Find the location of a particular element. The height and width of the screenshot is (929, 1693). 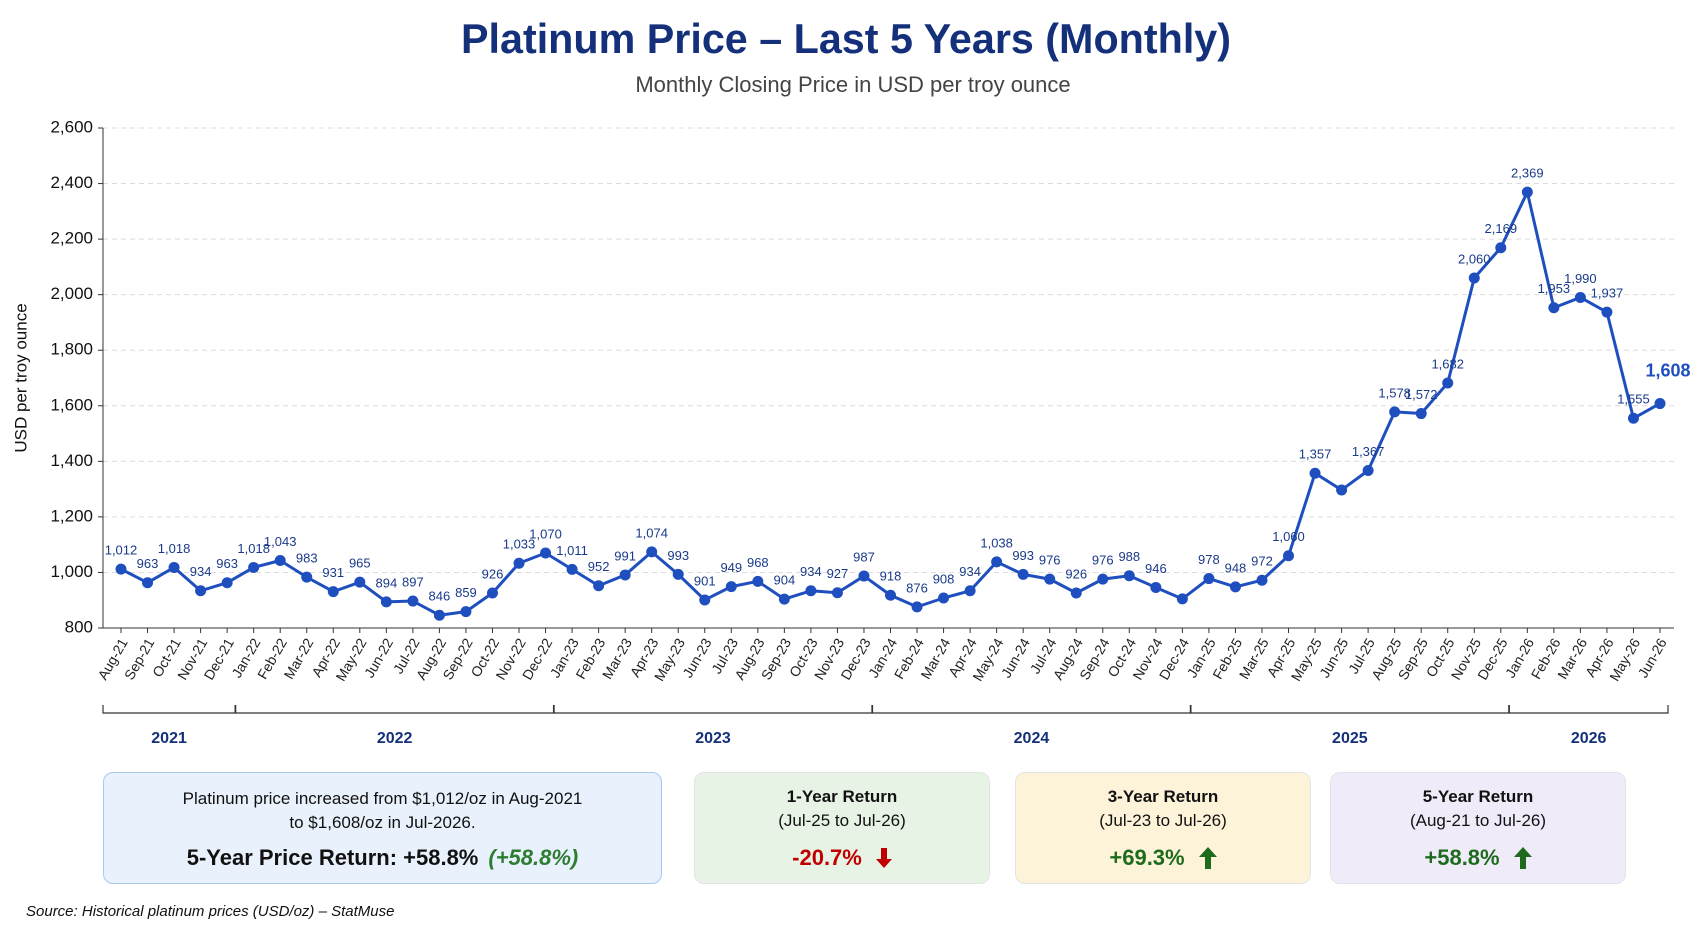

value-label: 1,038 is located at coordinates (996, 542).